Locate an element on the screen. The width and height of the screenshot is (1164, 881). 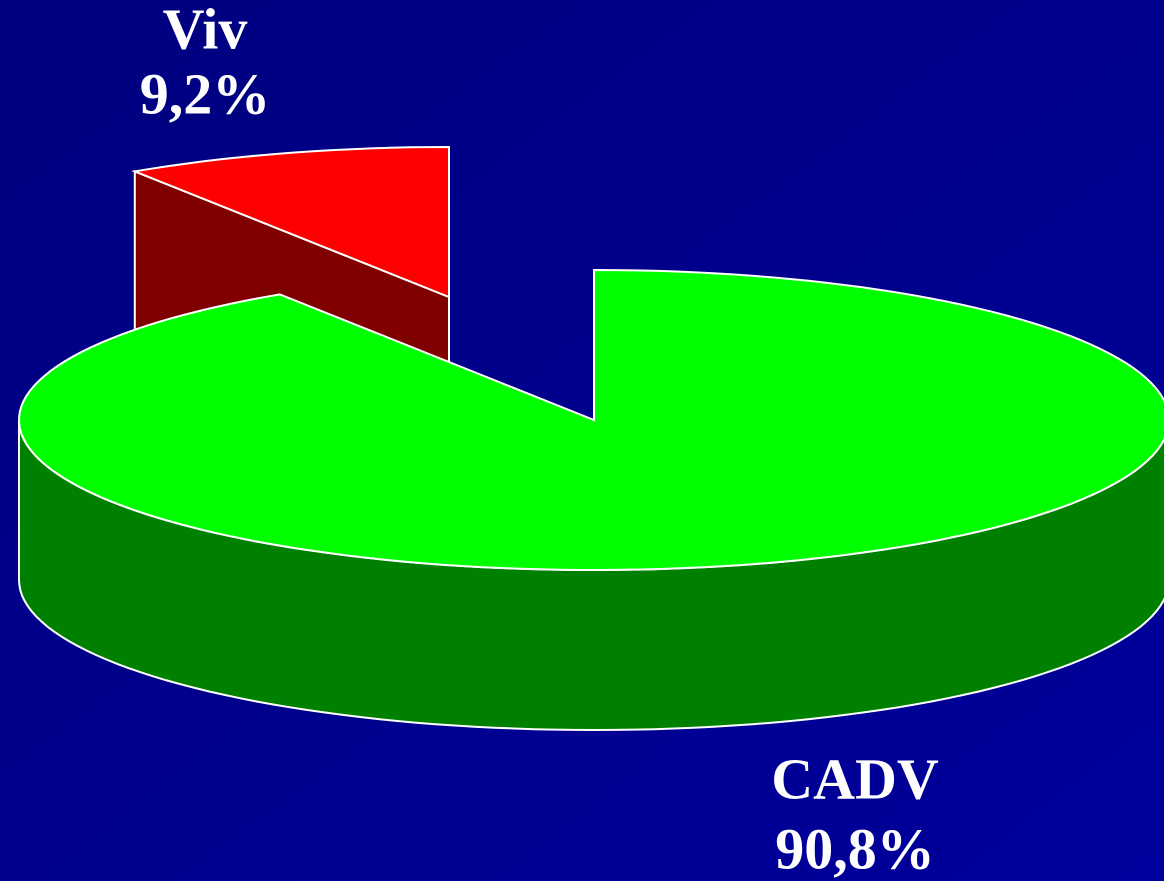
slice-label: Viv is located at coordinates (205, 30).